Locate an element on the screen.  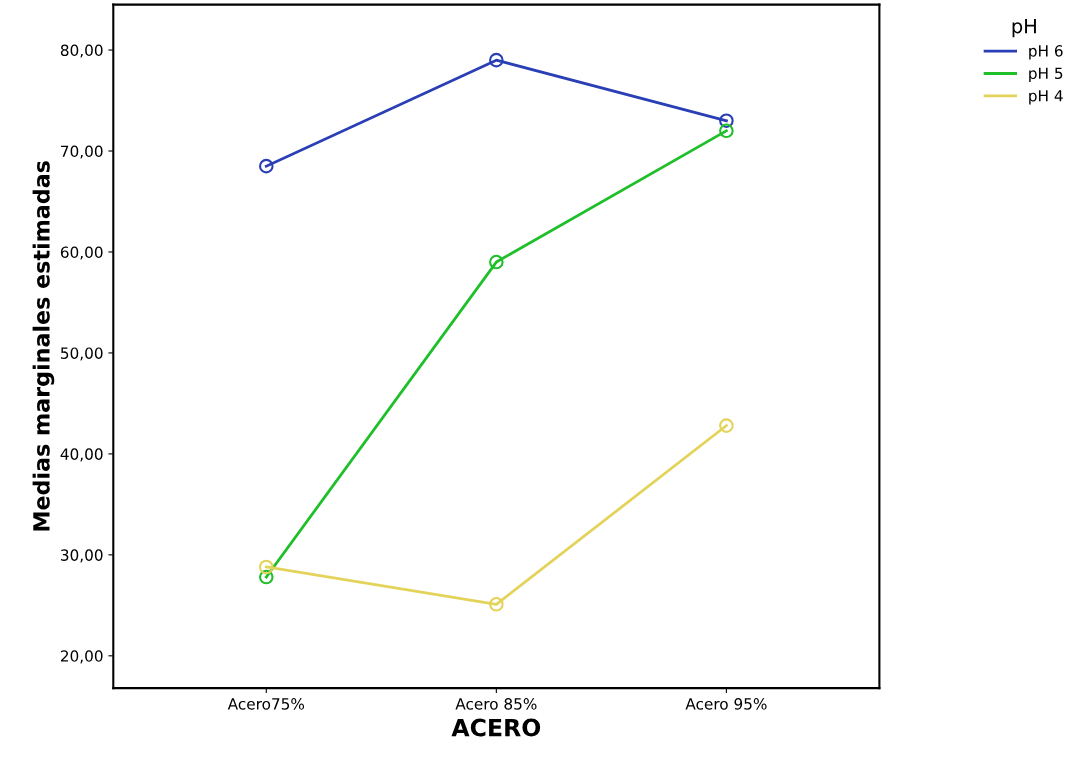
x-tick-label: Acero 95% is located at coordinates (726, 704).